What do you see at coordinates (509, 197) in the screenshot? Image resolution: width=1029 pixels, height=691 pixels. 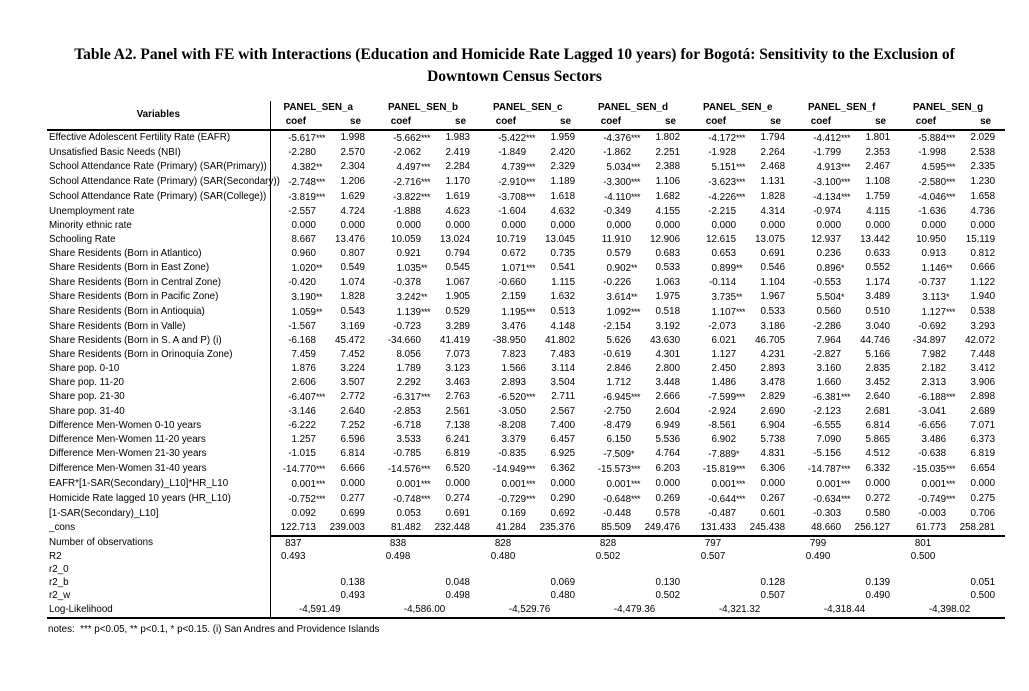 I see `coef-value: -3.708***` at bounding box center [509, 197].